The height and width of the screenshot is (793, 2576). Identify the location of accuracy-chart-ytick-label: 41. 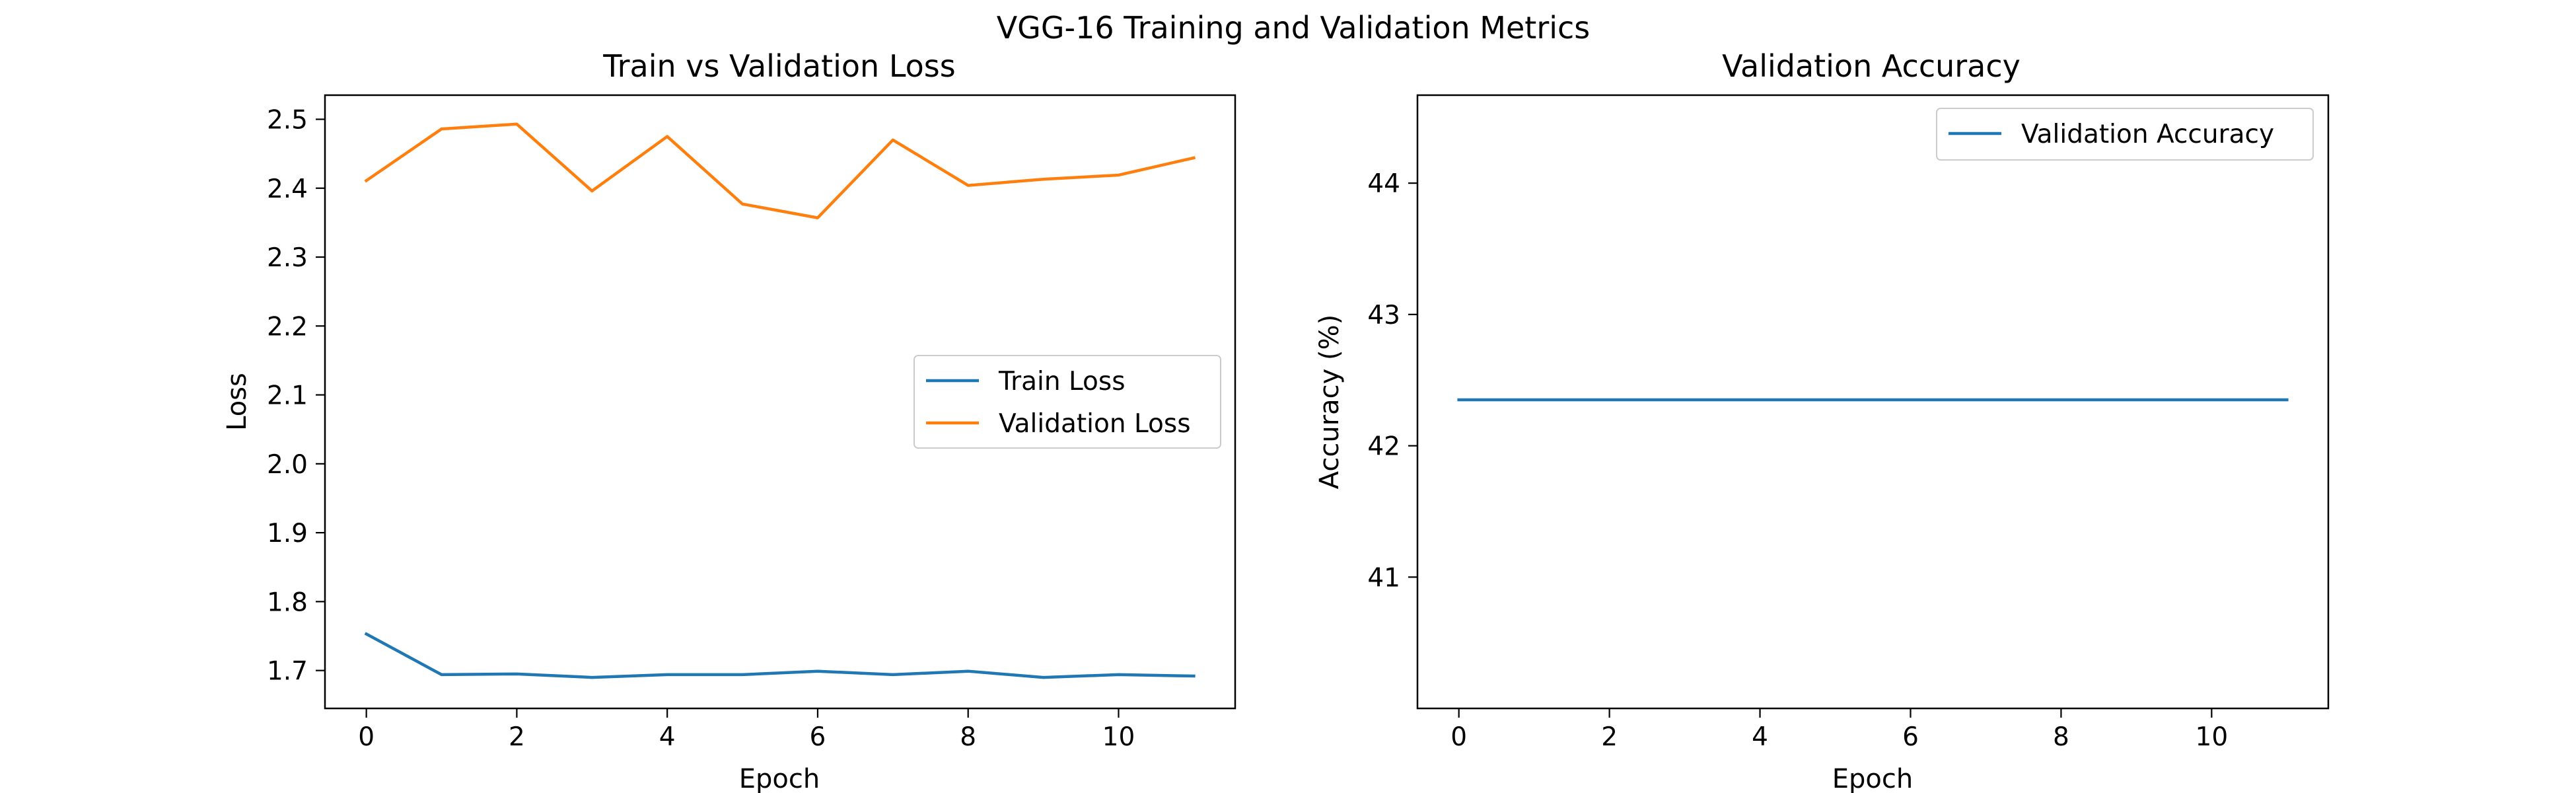
(1384, 578).